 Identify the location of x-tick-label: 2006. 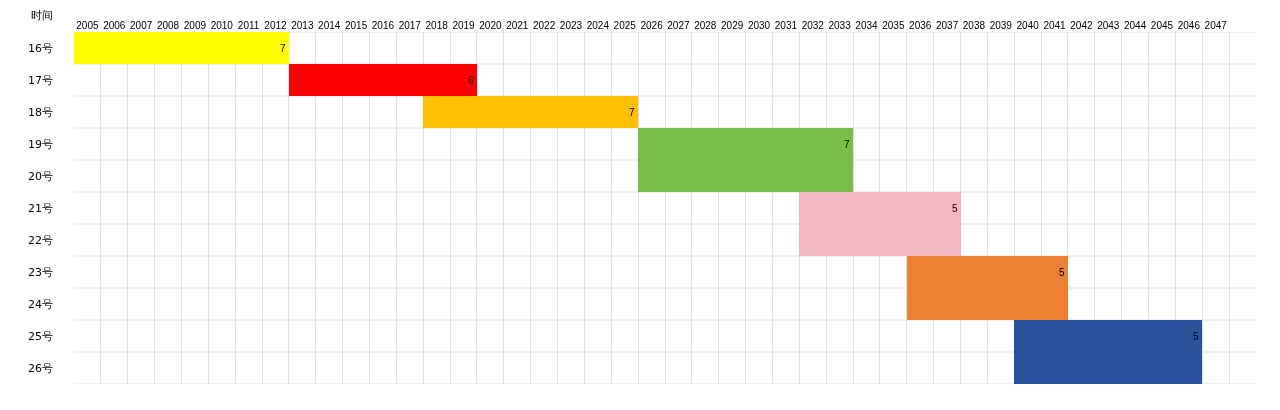
(114, 25).